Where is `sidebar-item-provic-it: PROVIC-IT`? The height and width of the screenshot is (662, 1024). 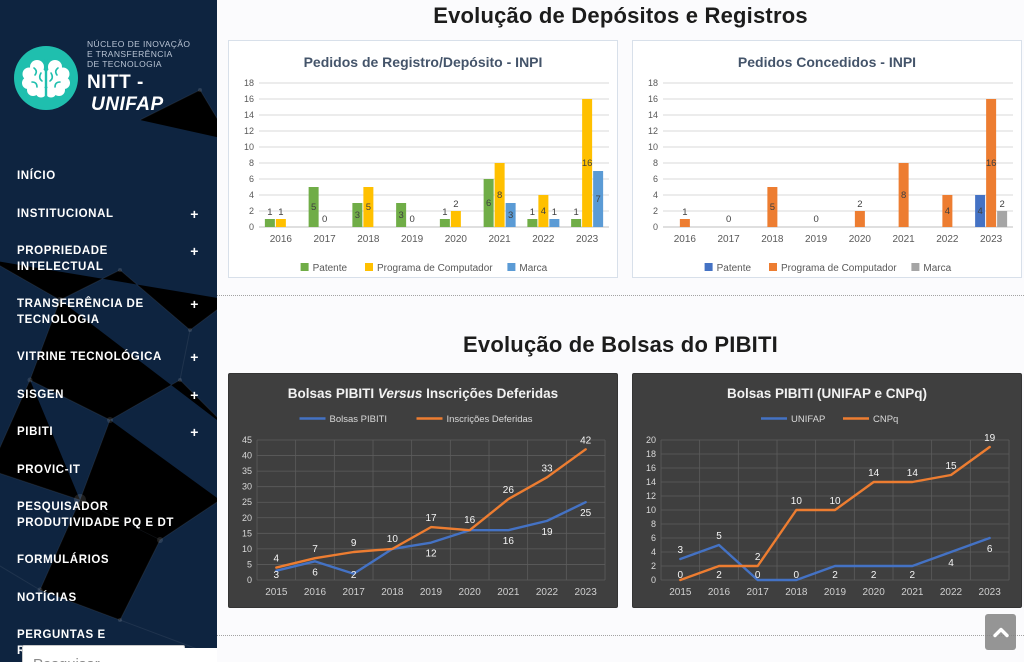 sidebar-item-provic-it: PROVIC-IT is located at coordinates (108, 471).